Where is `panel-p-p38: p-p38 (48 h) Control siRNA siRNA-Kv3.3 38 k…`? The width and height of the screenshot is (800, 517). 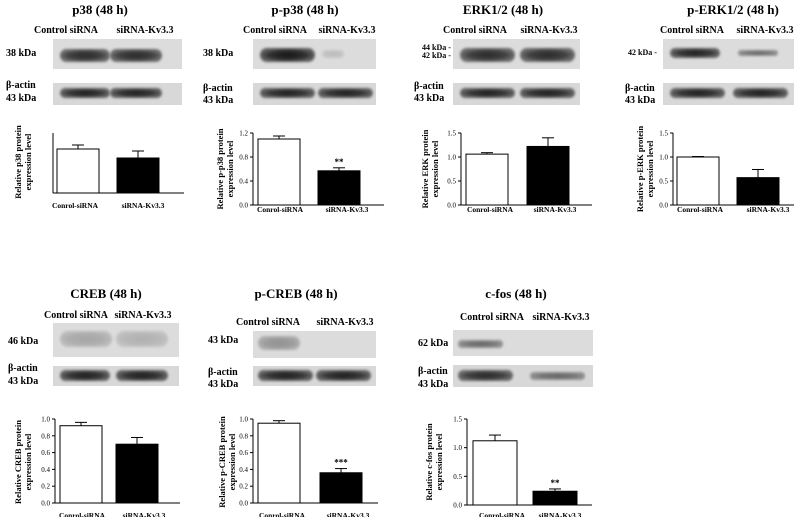
panel-p-p38: p-p38 (48 h) Control siRNA siRNA-Kv3.3 38 k… is located at coordinates (293, 108).